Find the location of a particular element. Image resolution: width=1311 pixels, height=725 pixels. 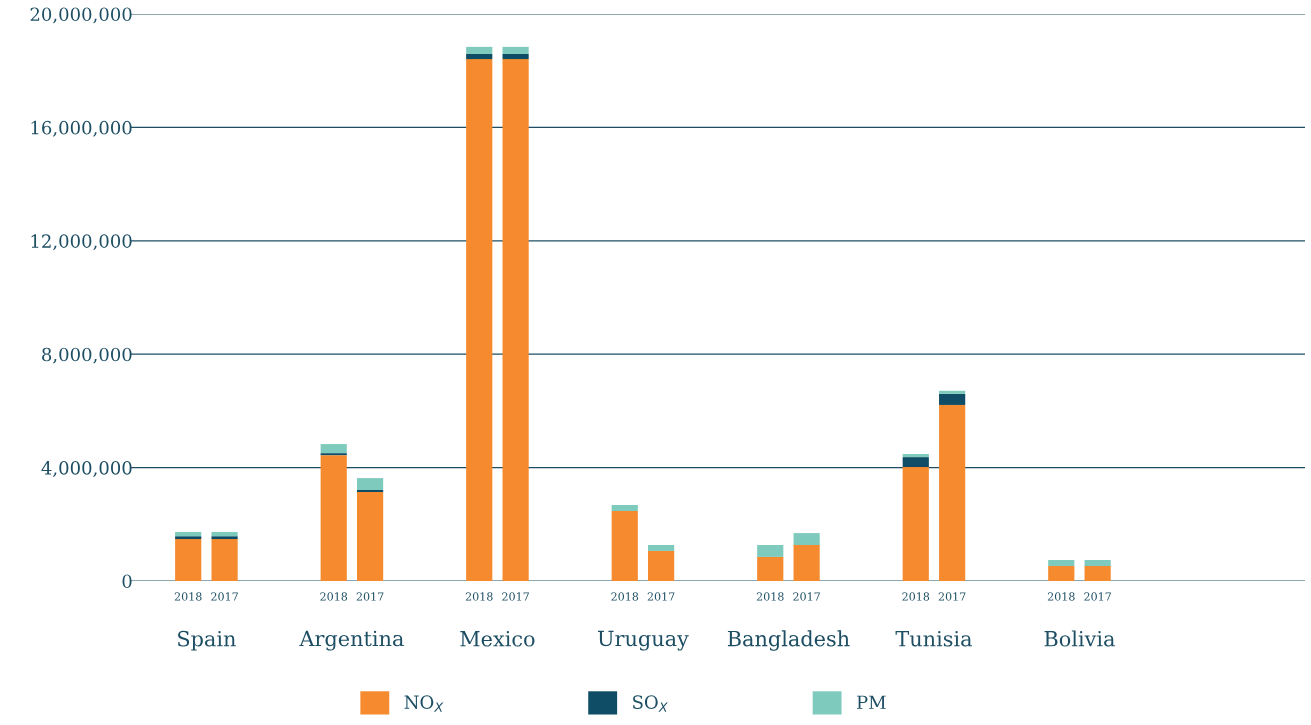

text: Mexico is located at coordinates (497, 638).